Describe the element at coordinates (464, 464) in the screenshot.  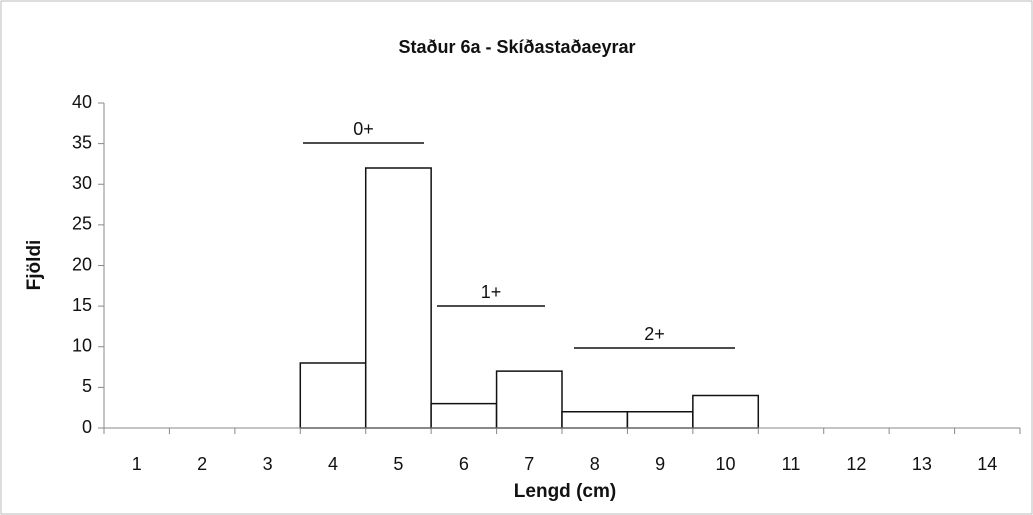
I see `x-tick-label: 6` at that location.